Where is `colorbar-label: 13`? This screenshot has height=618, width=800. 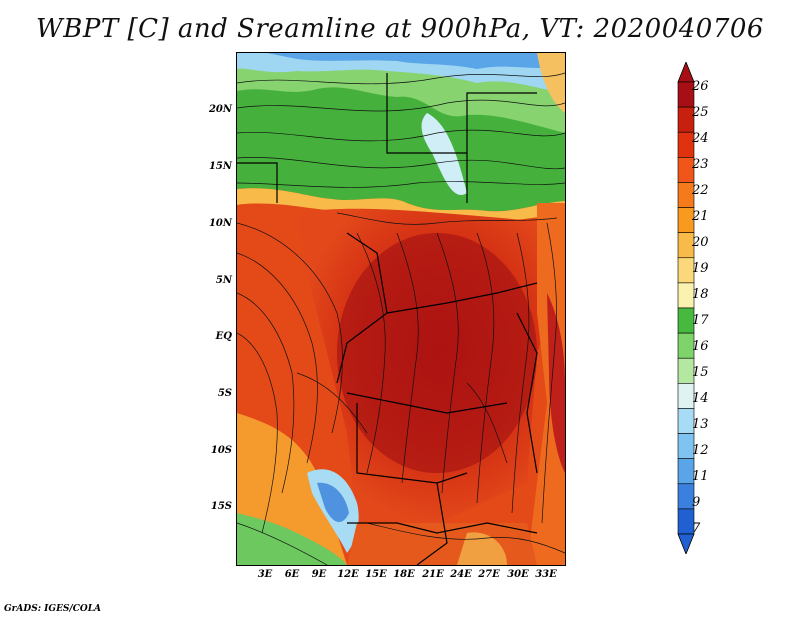
colorbar-label: 13 is located at coordinates (700, 424).